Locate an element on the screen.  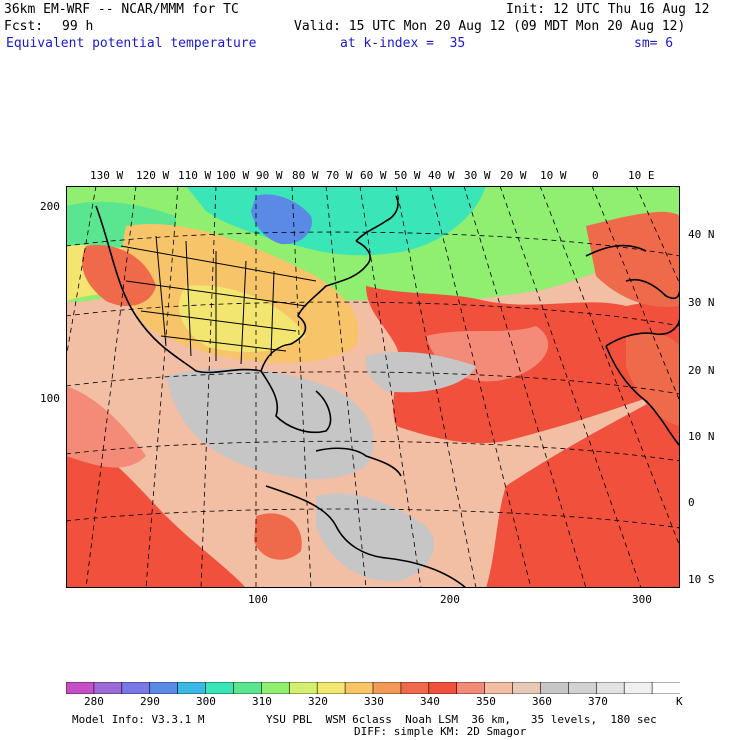
diff-info: DIFF: simple KM: 2D Smagor is located at coordinates (440, 731).